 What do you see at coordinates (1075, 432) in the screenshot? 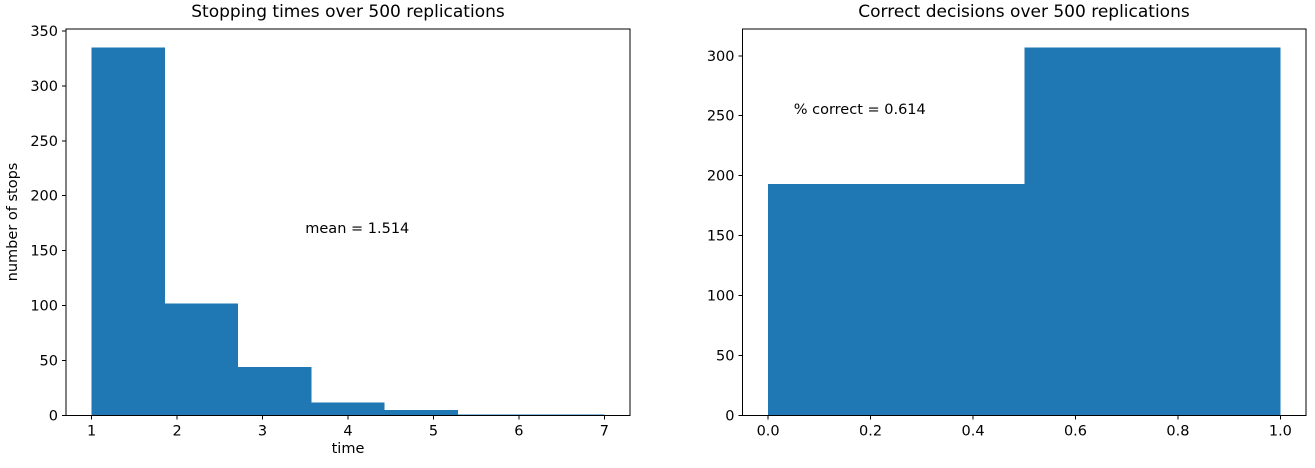
I see `x-tick-label: 0.6` at bounding box center [1075, 432].